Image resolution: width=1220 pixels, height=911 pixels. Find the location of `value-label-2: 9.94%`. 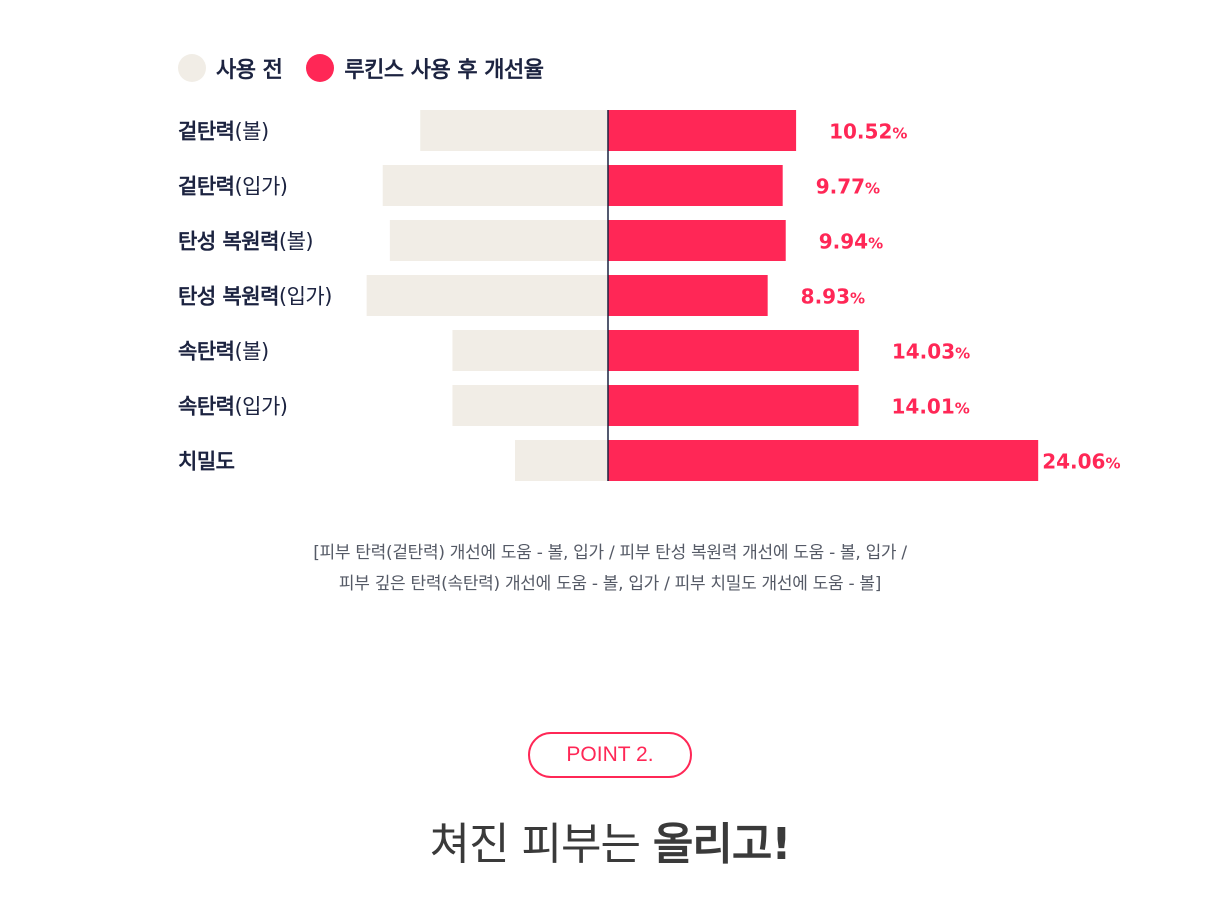

value-label-2: 9.94% is located at coordinates (851, 242).